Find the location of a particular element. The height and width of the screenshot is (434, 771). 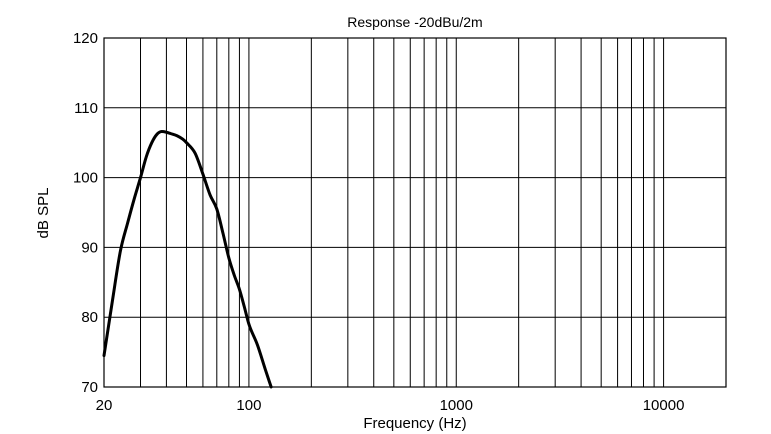

y-tick-label: 70 is located at coordinates (89, 387).